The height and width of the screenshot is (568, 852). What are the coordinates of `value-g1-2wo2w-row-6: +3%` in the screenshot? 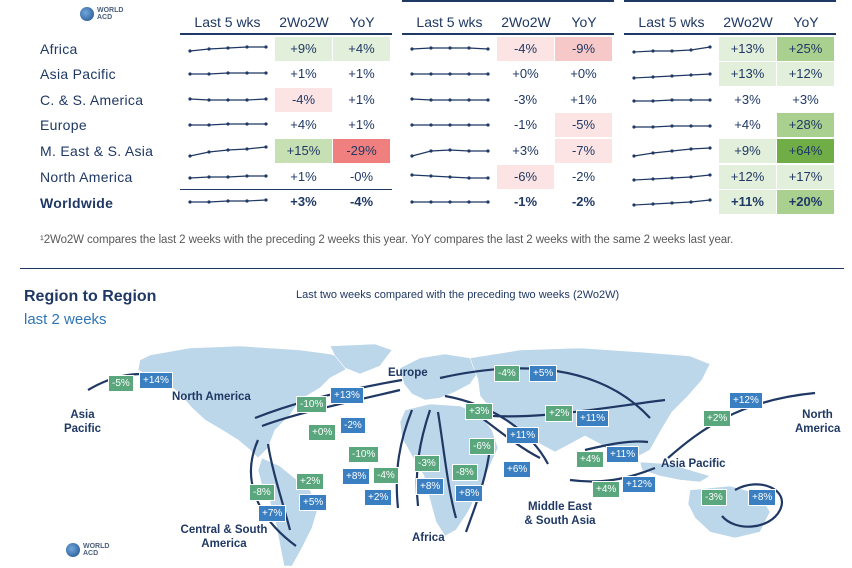 It's located at (303, 201).